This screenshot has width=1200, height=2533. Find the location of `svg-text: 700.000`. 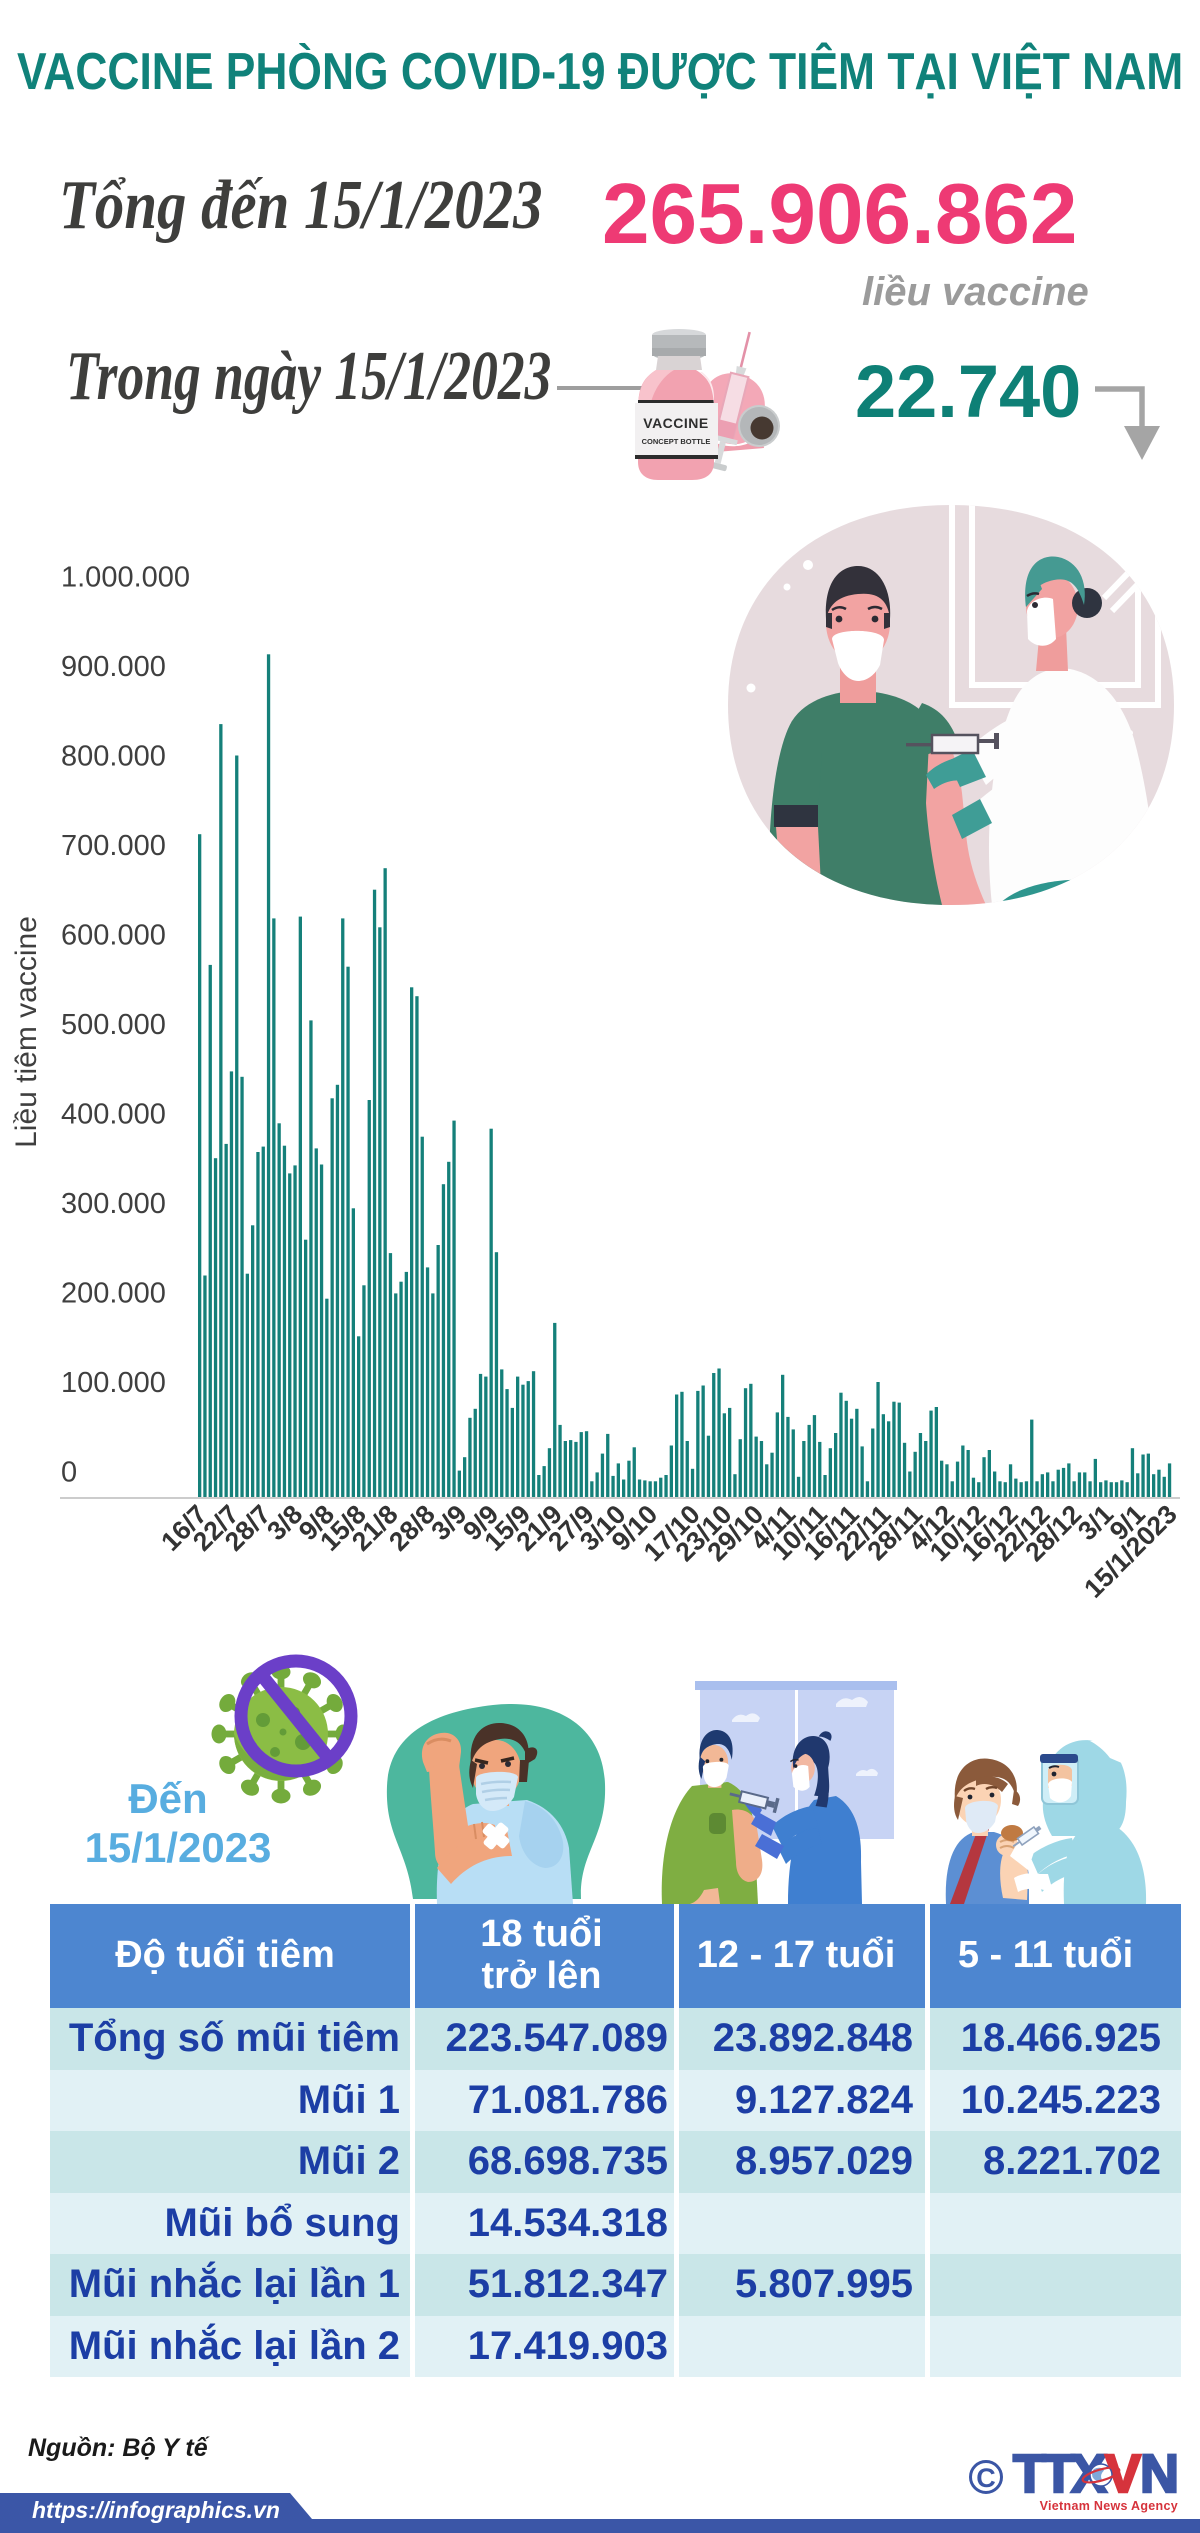

svg-text: 700.000 is located at coordinates (113, 846).